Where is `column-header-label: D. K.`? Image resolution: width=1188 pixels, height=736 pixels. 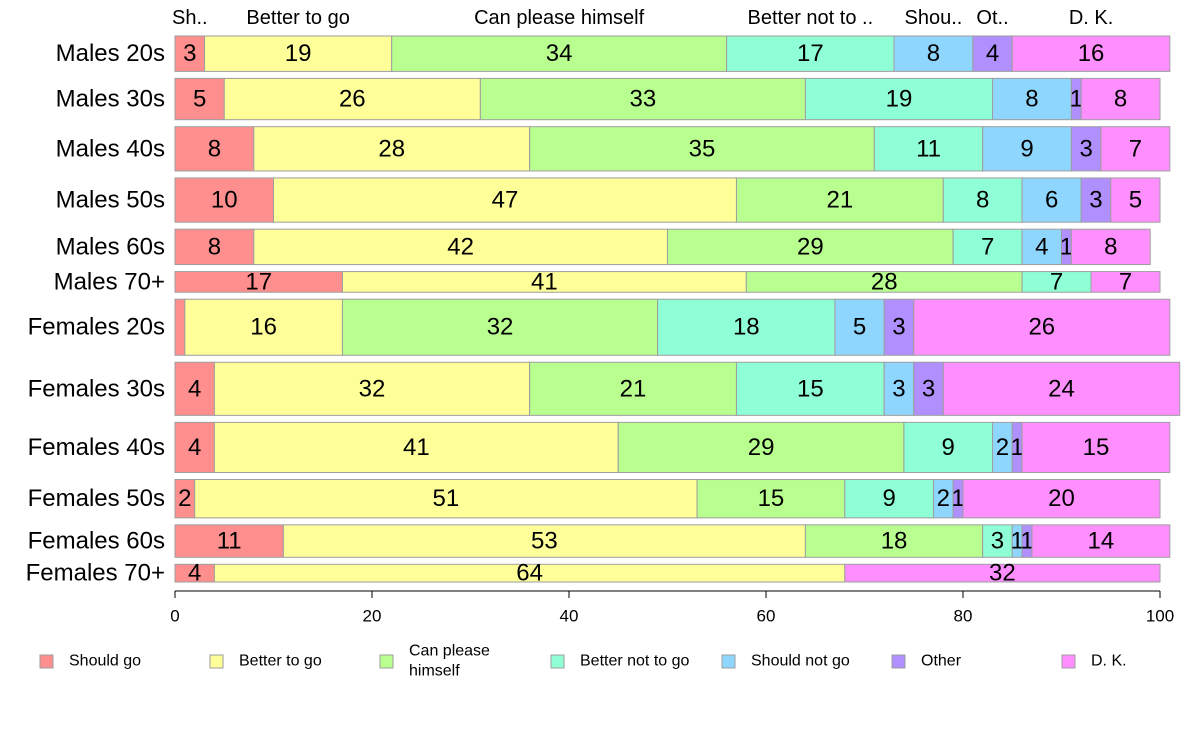
column-header-label: D. K. is located at coordinates (1091, 18).